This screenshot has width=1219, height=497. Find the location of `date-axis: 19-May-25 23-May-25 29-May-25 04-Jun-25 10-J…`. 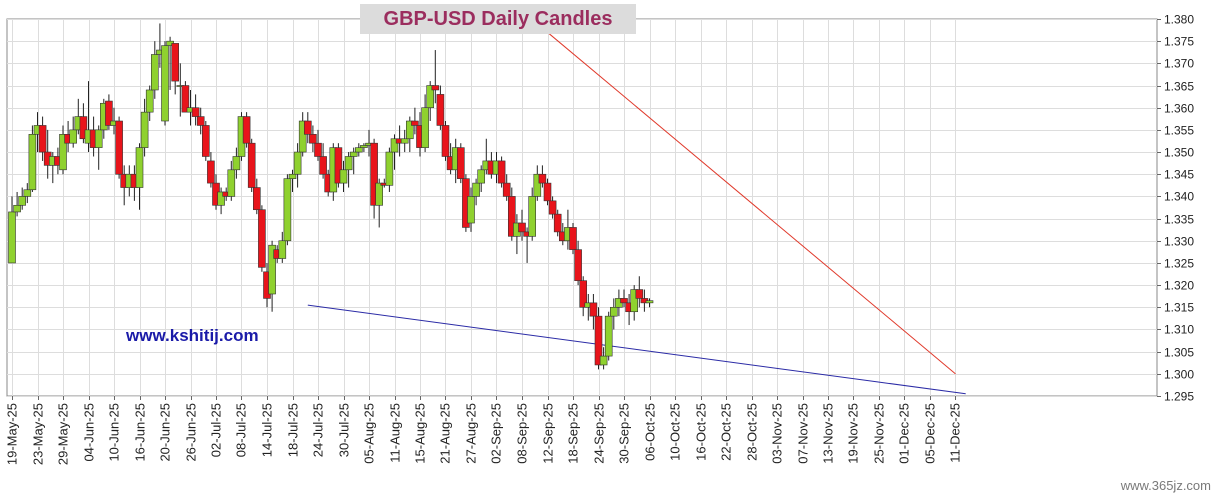

date-axis: 19-May-25 23-May-25 29-May-25 04-Jun-25 10-J… is located at coordinates (484, 430).